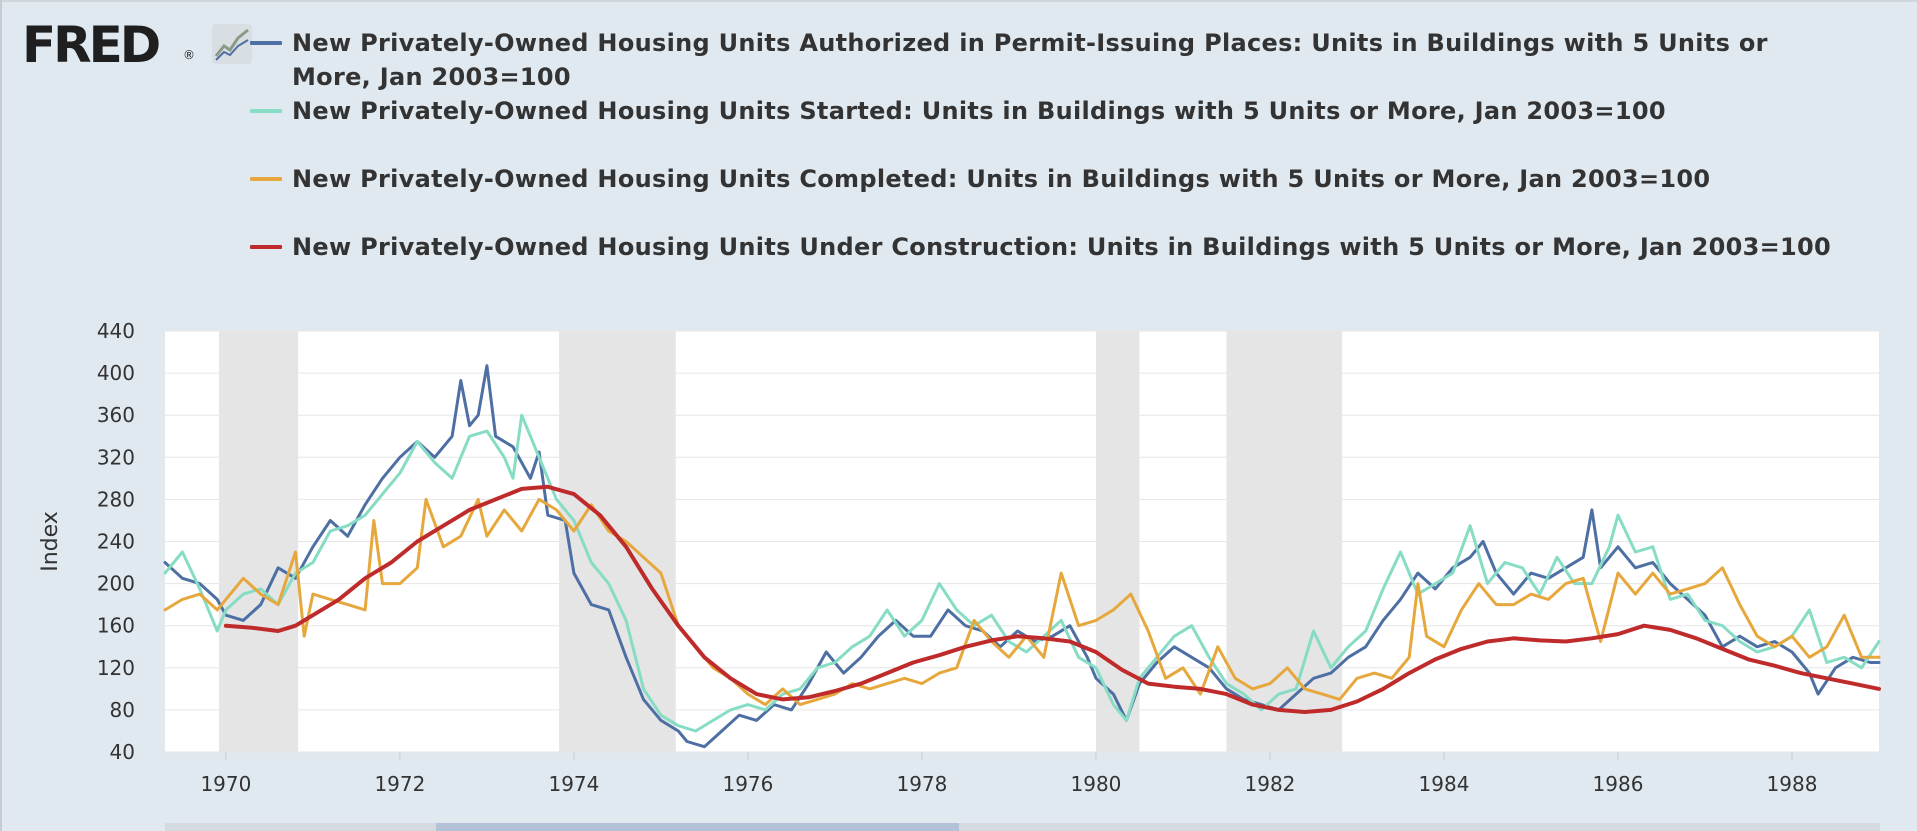  Describe the element at coordinates (1444, 784) in the screenshot. I see `x-tick-label: 1984` at that location.